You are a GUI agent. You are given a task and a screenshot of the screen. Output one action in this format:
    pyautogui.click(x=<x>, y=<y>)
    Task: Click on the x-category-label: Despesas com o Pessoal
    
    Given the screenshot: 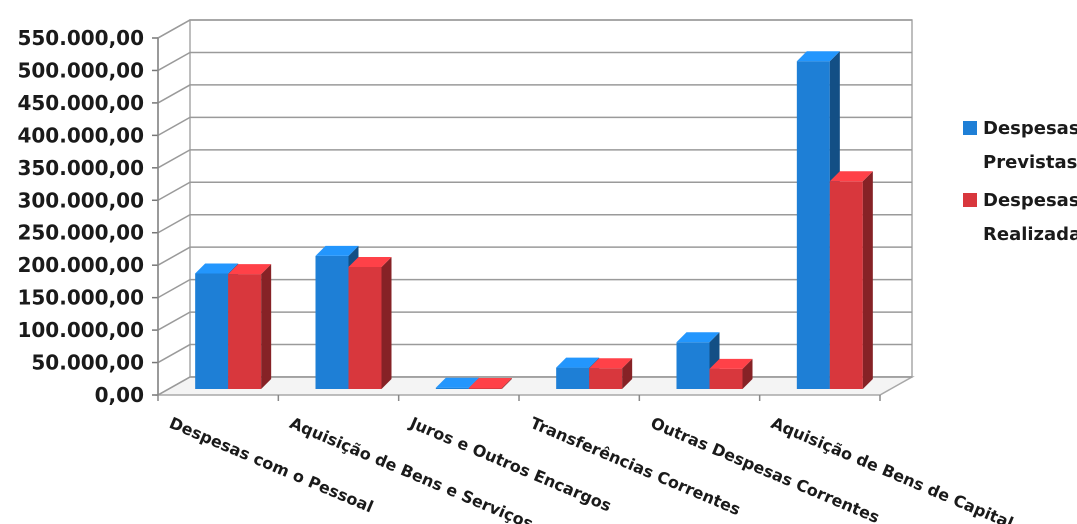 What is the action you would take?
    pyautogui.click(x=272, y=464)
    